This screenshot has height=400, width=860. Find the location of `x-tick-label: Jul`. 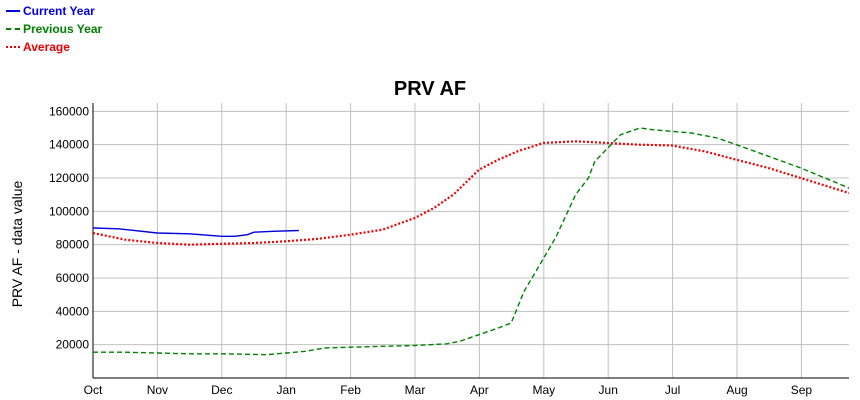

x-tick-label: Jul is located at coordinates (672, 390).